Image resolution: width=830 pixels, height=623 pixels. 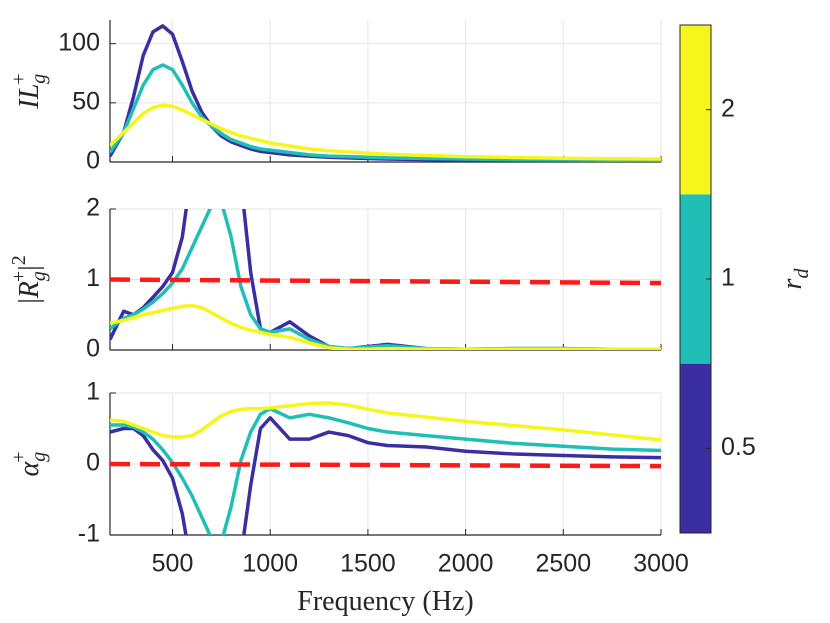 I want to click on colorbar-tick-label: 0.5, so click(x=738, y=447).